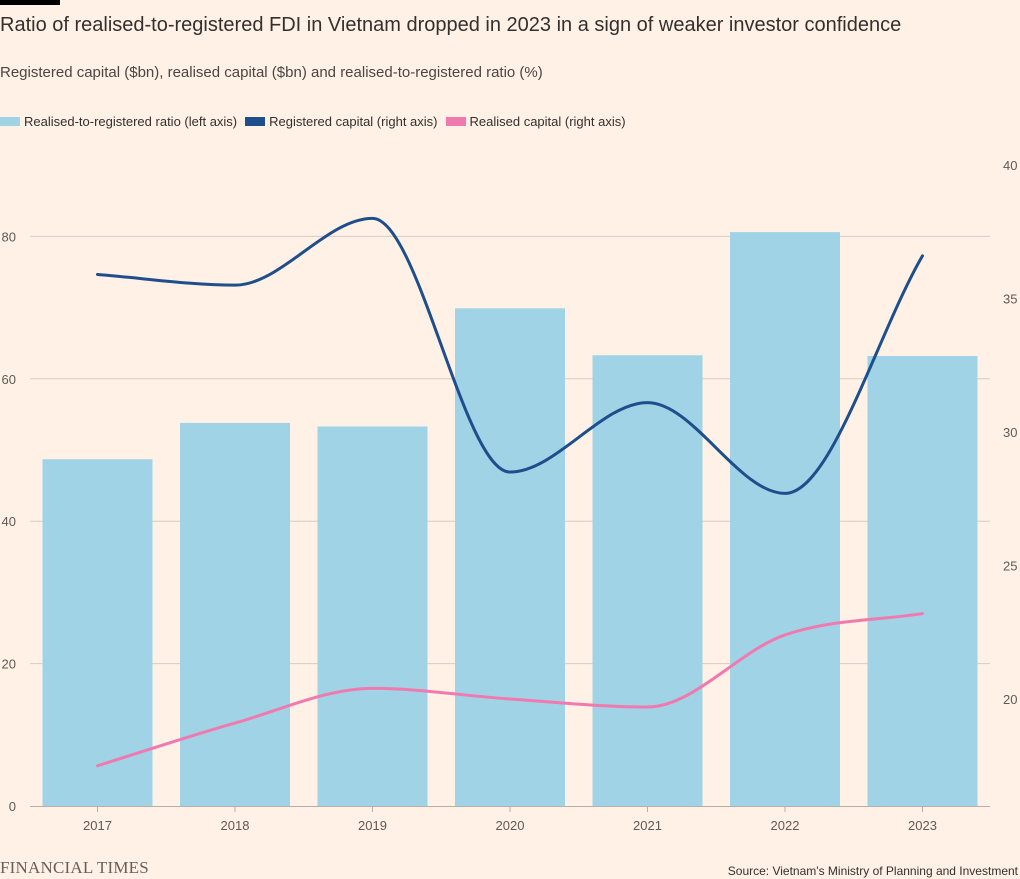  Describe the element at coordinates (922, 825) in the screenshot. I see `x-tick-2023: 2023` at that location.